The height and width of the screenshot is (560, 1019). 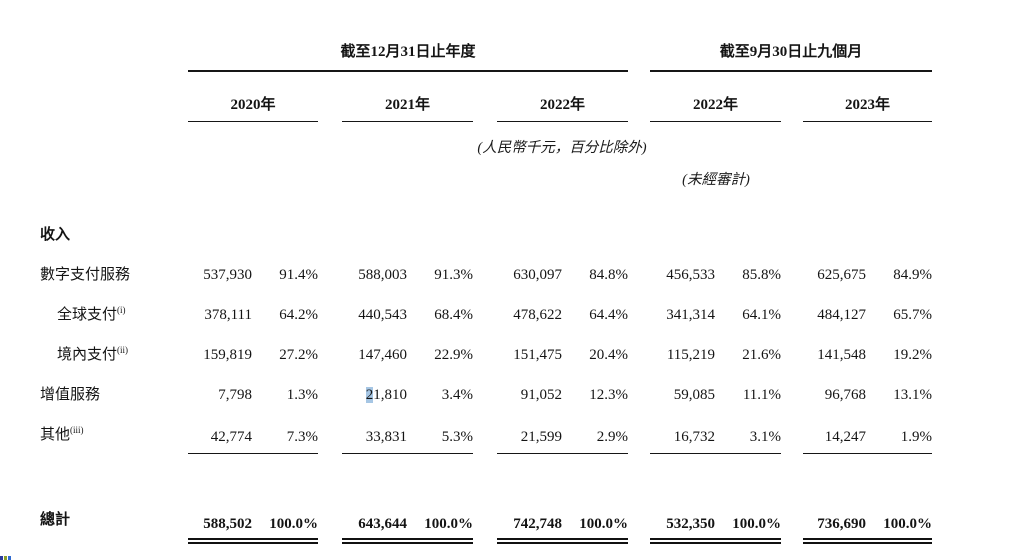 I want to click on cell-percent: 3.4%, so click(x=457, y=394).